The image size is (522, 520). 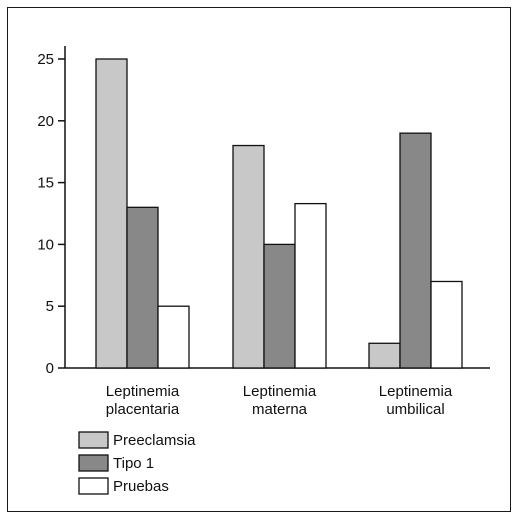 I want to click on category-label: materna, so click(x=280, y=409).